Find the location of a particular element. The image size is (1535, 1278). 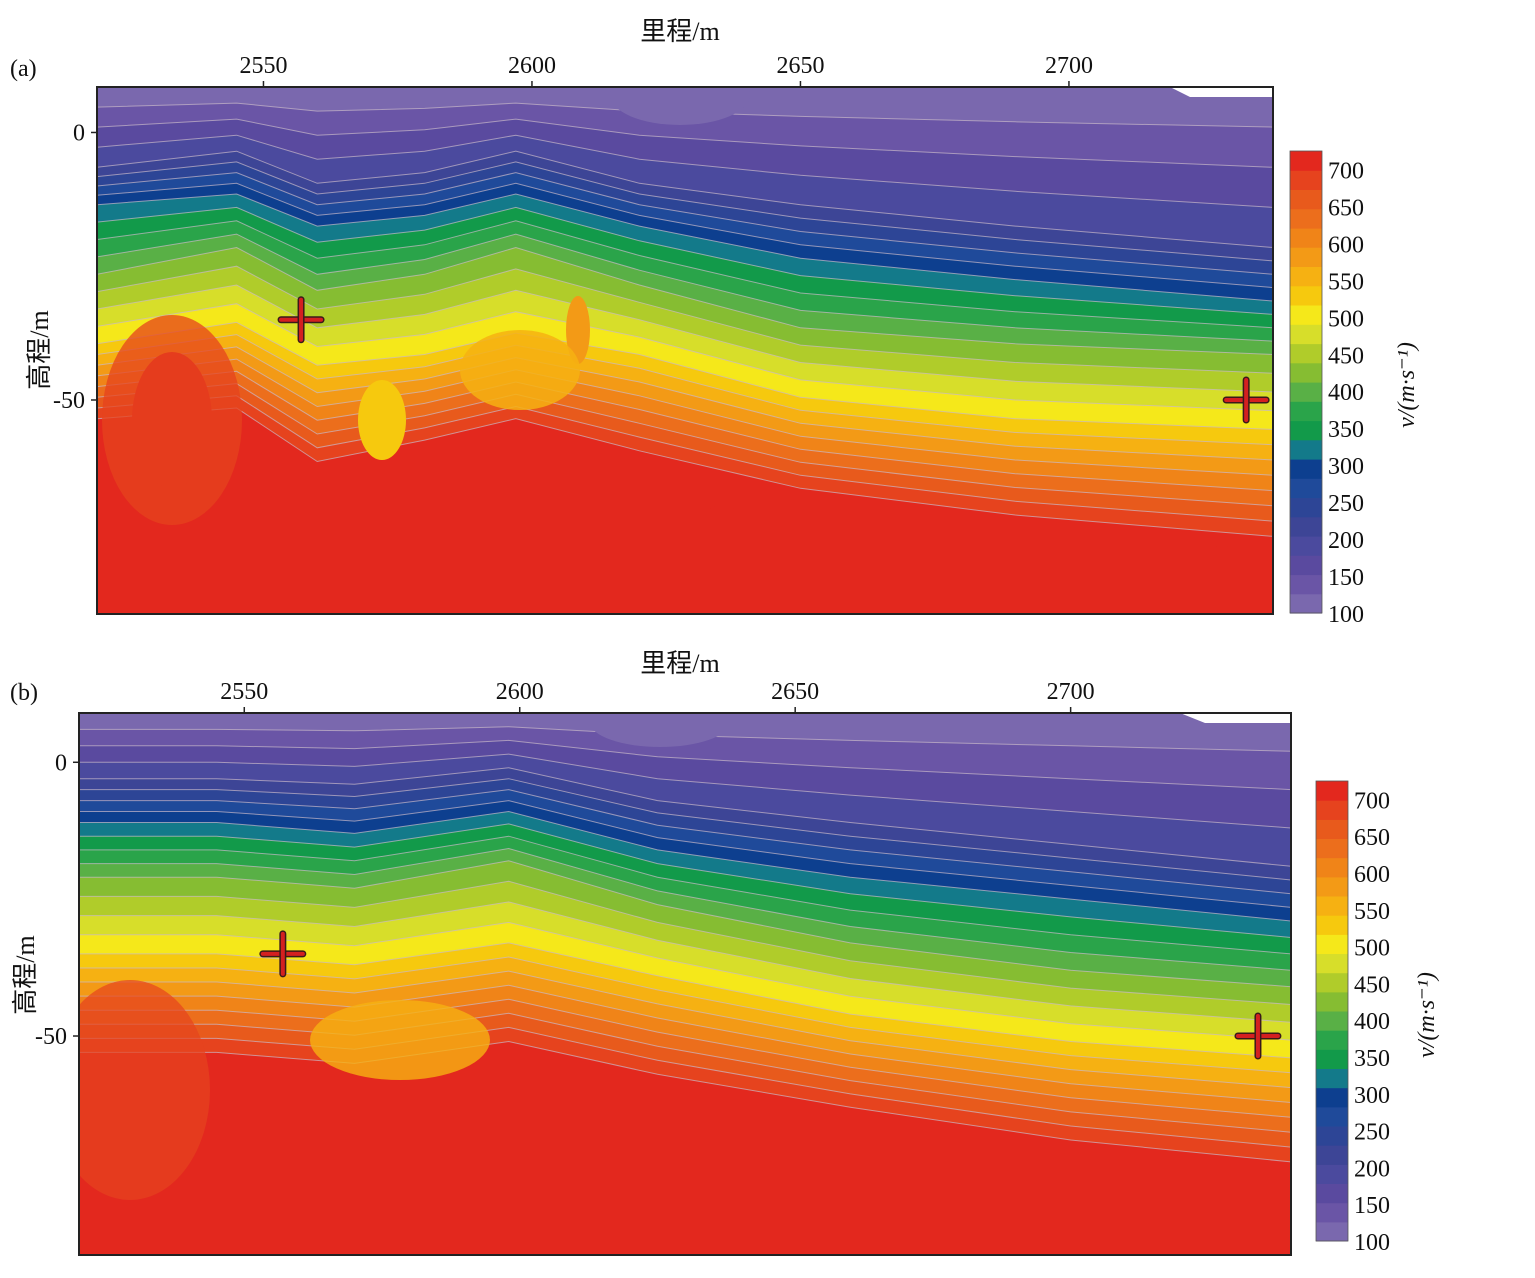

colorbar-tick-label: 100 is located at coordinates (1372, 1243).